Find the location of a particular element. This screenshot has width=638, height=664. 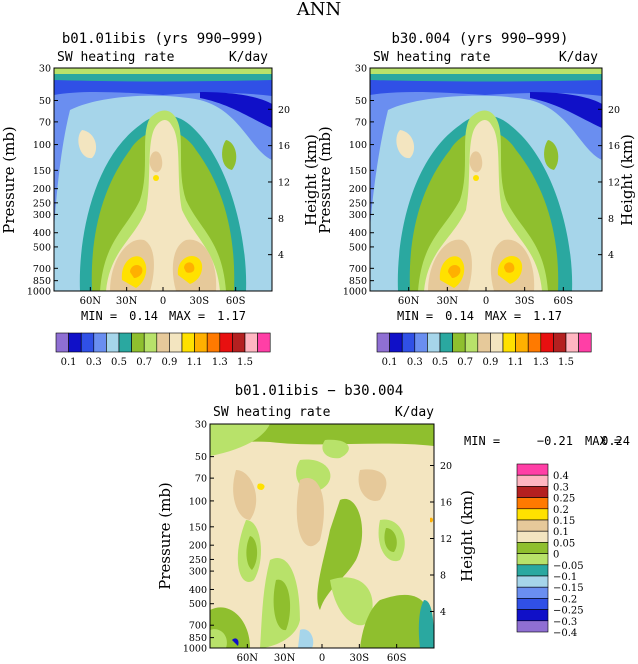

panel-1-colorbar: 0.1 0.3 0.5 0.7 0.9 1.1 1.3 1.5 is located at coordinates (163, 350).